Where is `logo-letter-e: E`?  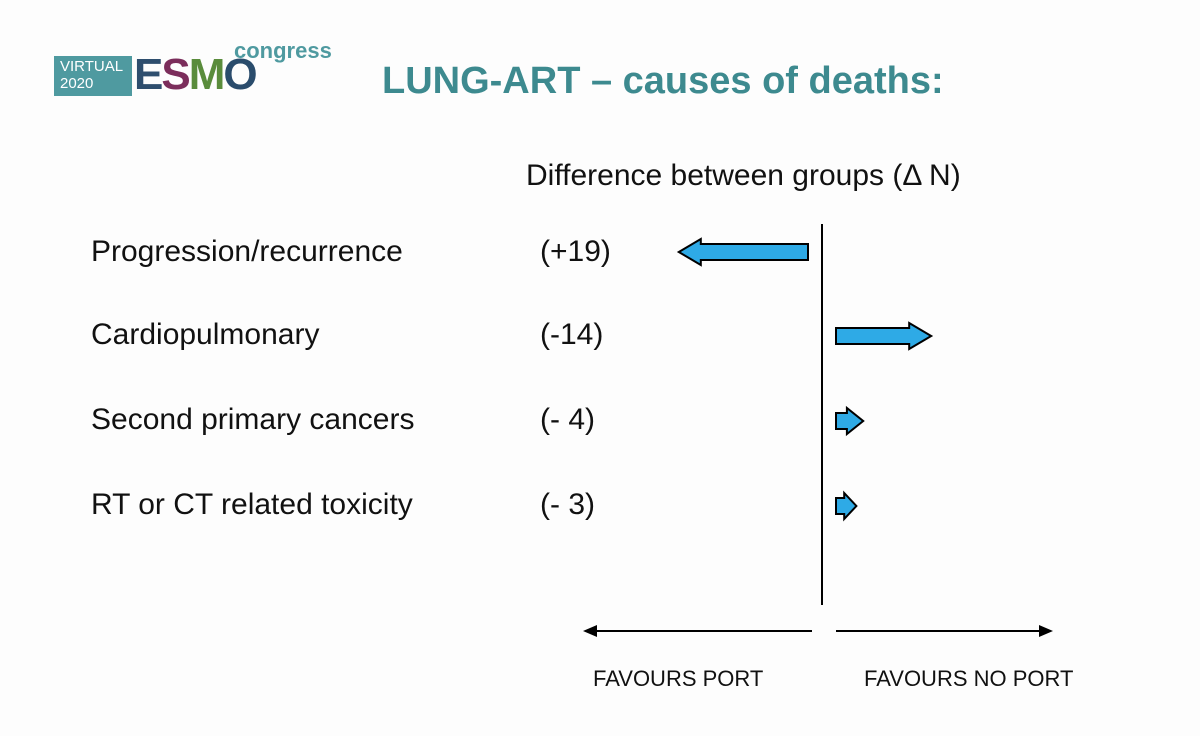
logo-letter-e: E is located at coordinates (148, 74).